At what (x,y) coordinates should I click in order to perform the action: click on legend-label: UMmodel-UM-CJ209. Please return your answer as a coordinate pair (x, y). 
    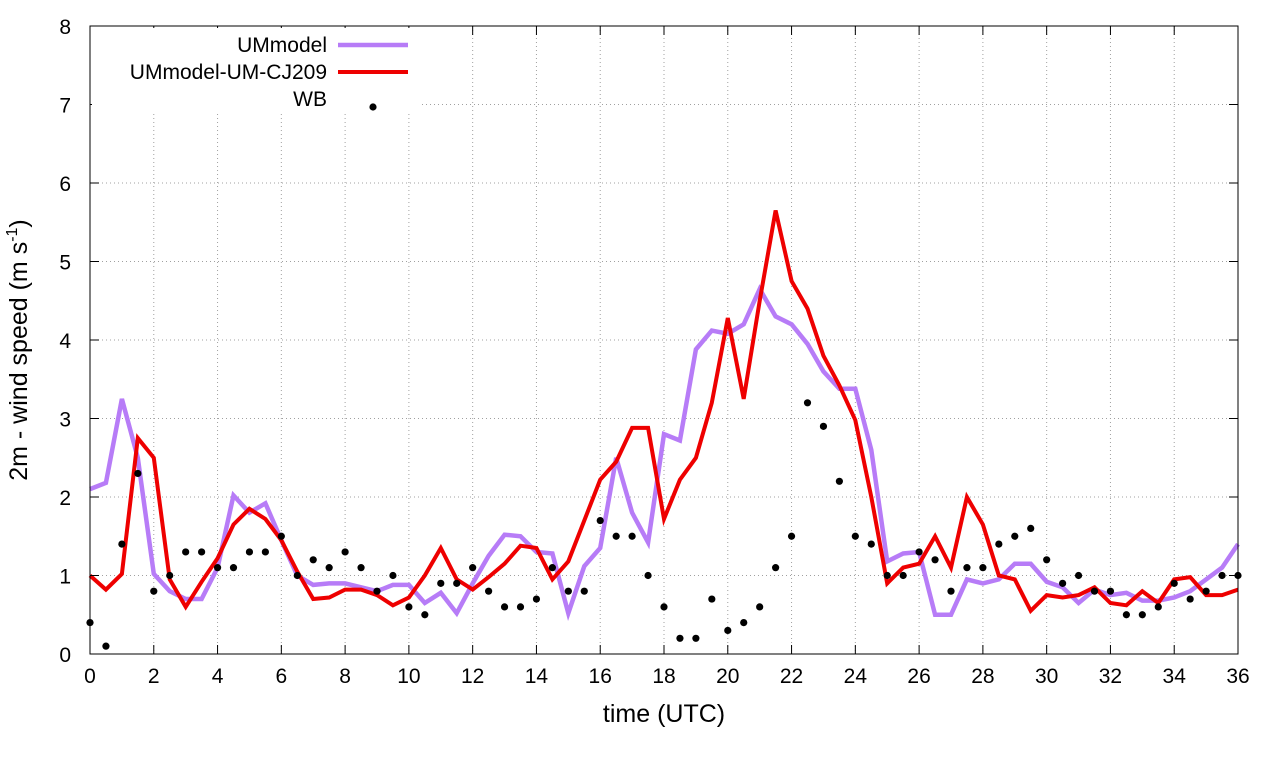
    Looking at the image, I should click on (228, 72).